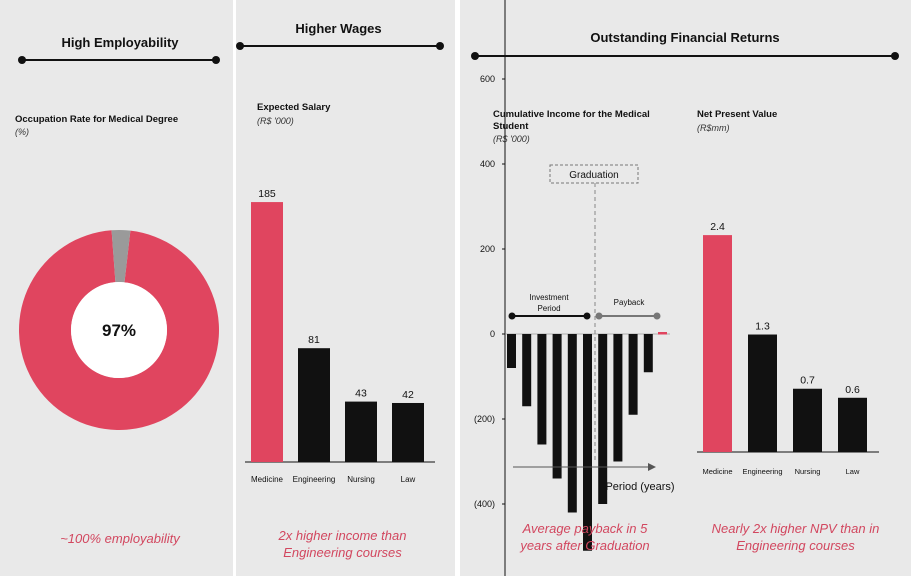  I want to click on occupation-unit: (%), so click(22, 132).